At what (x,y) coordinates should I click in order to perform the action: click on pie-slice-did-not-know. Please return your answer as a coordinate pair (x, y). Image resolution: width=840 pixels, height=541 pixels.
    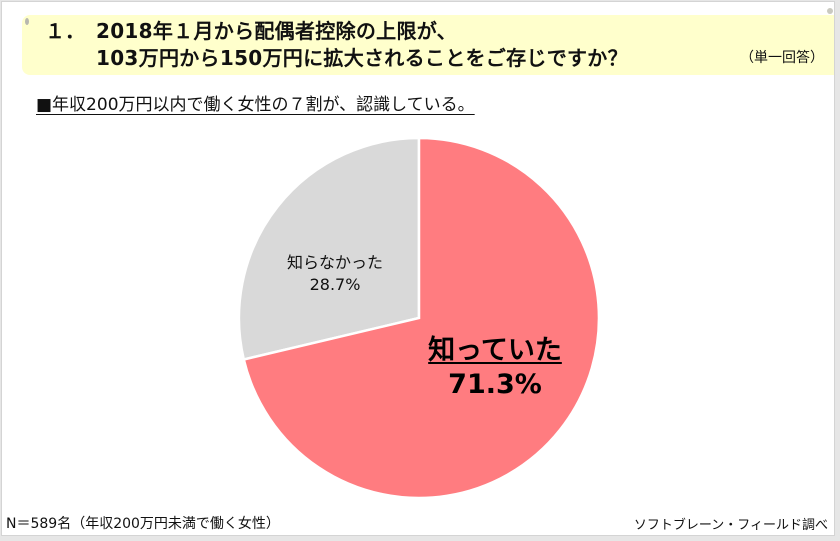
    Looking at the image, I should click on (329, 249).